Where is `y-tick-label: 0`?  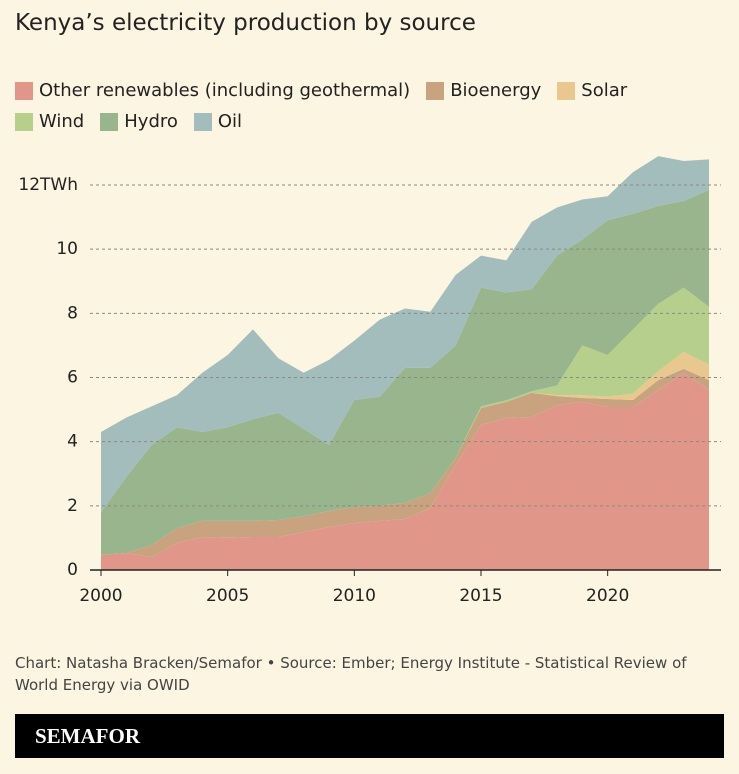 y-tick-label: 0 is located at coordinates (72, 570).